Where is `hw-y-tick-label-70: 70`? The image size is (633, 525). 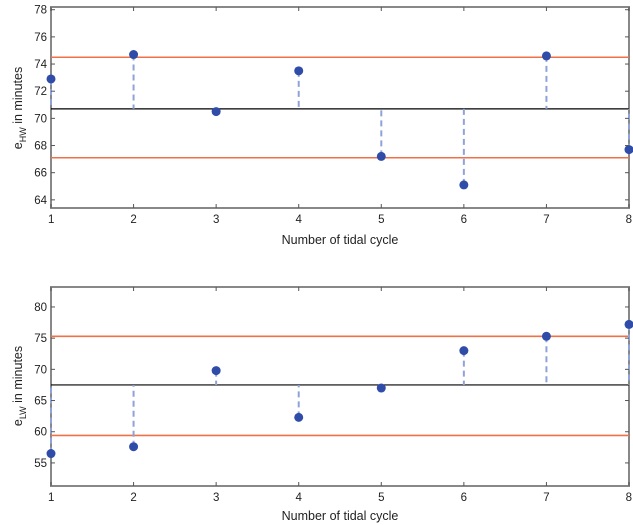
hw-y-tick-label-70: 70 is located at coordinates (40, 119).